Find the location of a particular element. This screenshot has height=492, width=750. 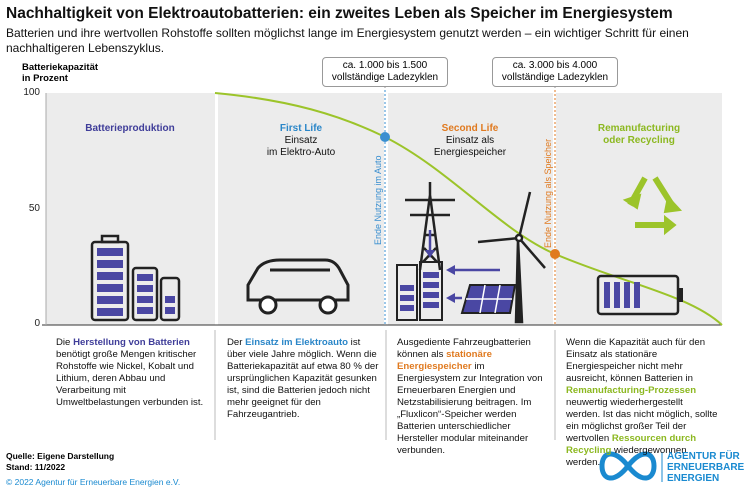

heading-line: Batterieproduktion is located at coordinates (130, 128).